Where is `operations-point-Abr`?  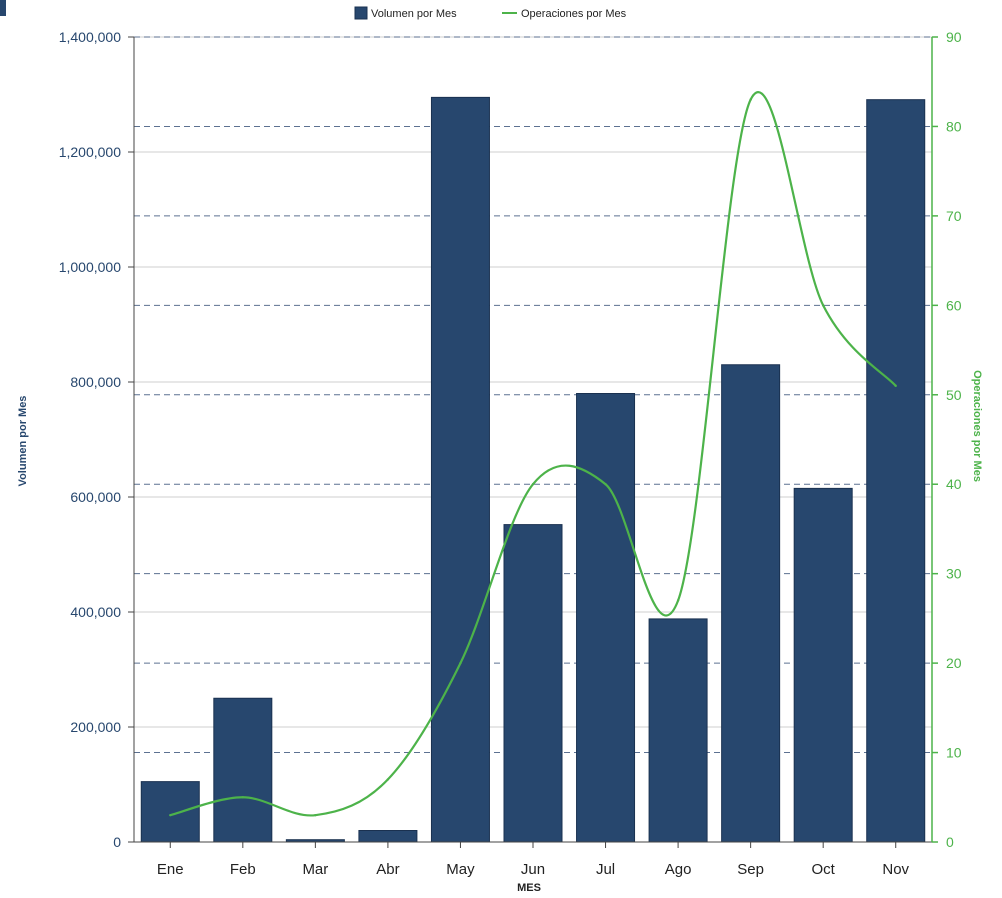 operations-point-Abr is located at coordinates (388, 779).